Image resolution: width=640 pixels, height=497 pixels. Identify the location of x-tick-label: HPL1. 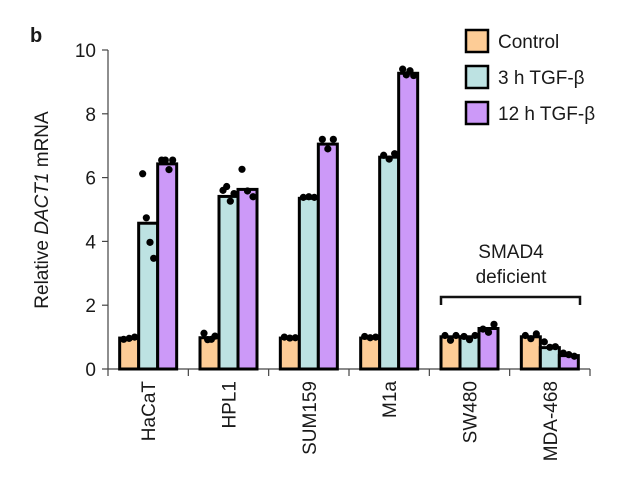
(230, 405).